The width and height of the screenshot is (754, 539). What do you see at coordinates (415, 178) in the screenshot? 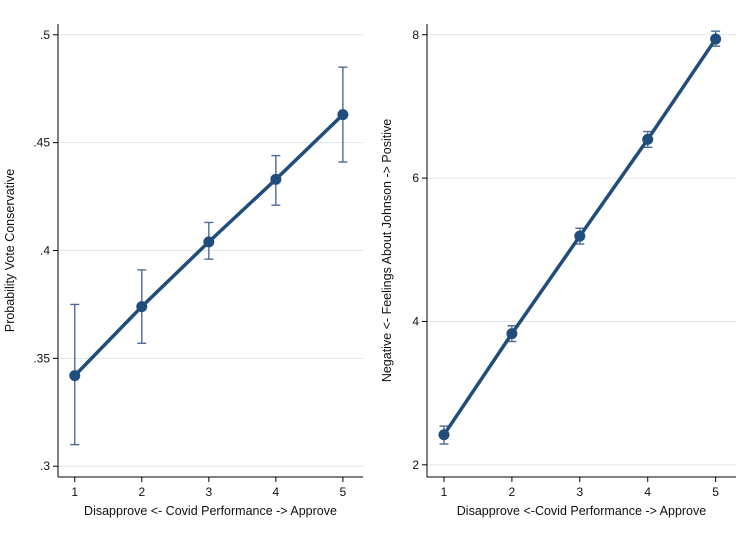
I see `y-tick-label: 6` at bounding box center [415, 178].